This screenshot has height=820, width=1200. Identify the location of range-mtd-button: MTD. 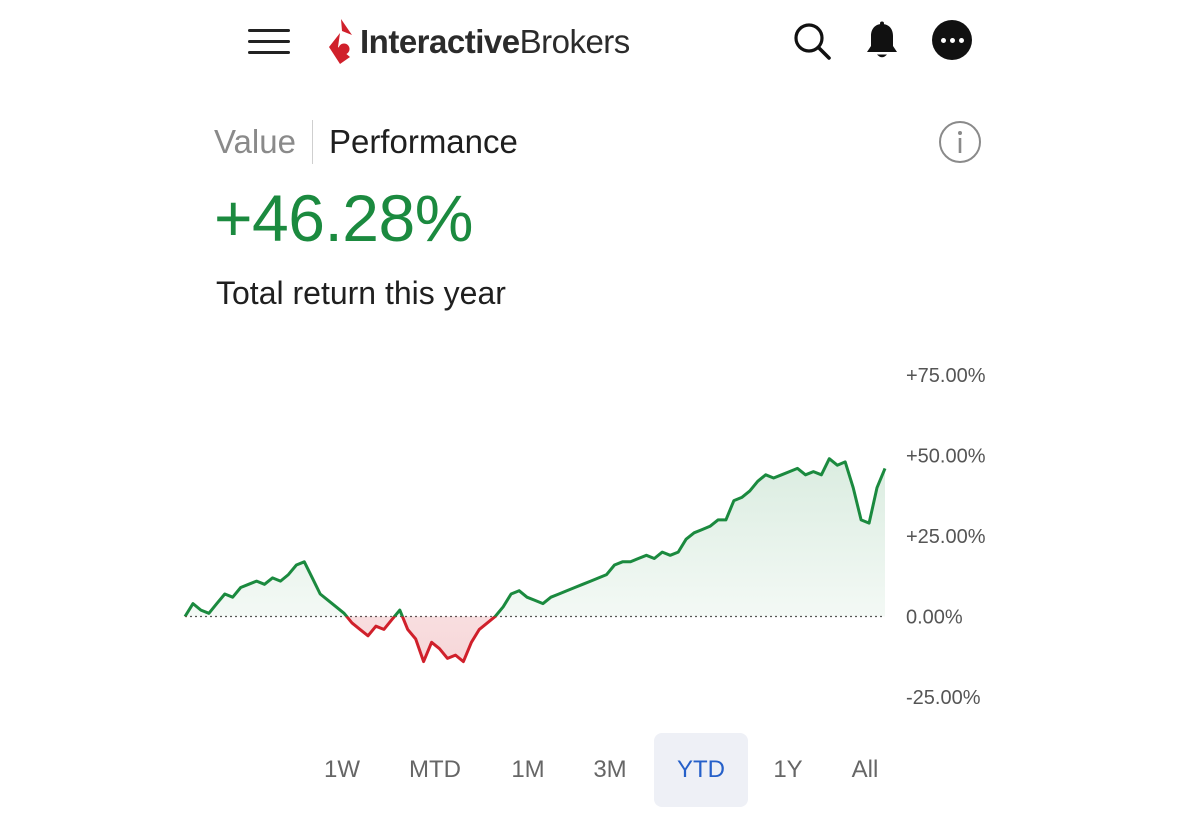
(435, 769).